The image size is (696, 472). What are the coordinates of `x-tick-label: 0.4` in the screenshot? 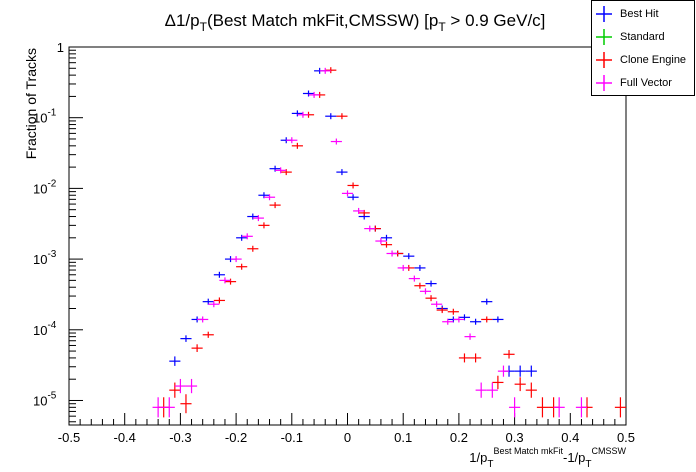 It's located at (570, 437).